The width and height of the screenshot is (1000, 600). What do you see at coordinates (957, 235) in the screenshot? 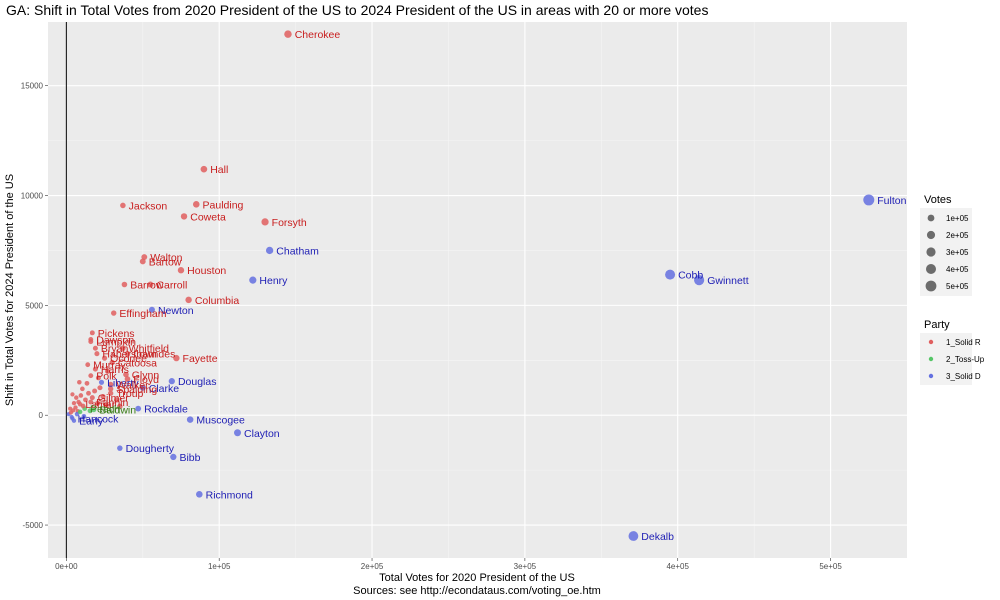
I see `legend-size-label: 2e+05` at bounding box center [957, 235].